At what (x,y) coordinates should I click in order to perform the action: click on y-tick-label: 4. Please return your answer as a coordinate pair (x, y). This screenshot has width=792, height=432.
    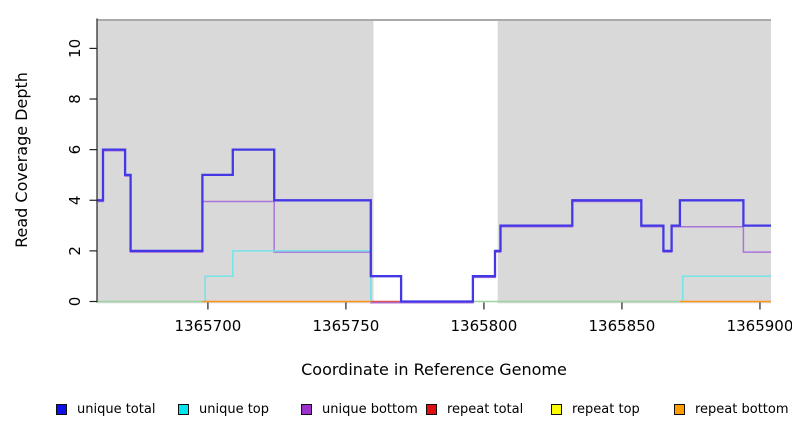
    Looking at the image, I should click on (75, 201).